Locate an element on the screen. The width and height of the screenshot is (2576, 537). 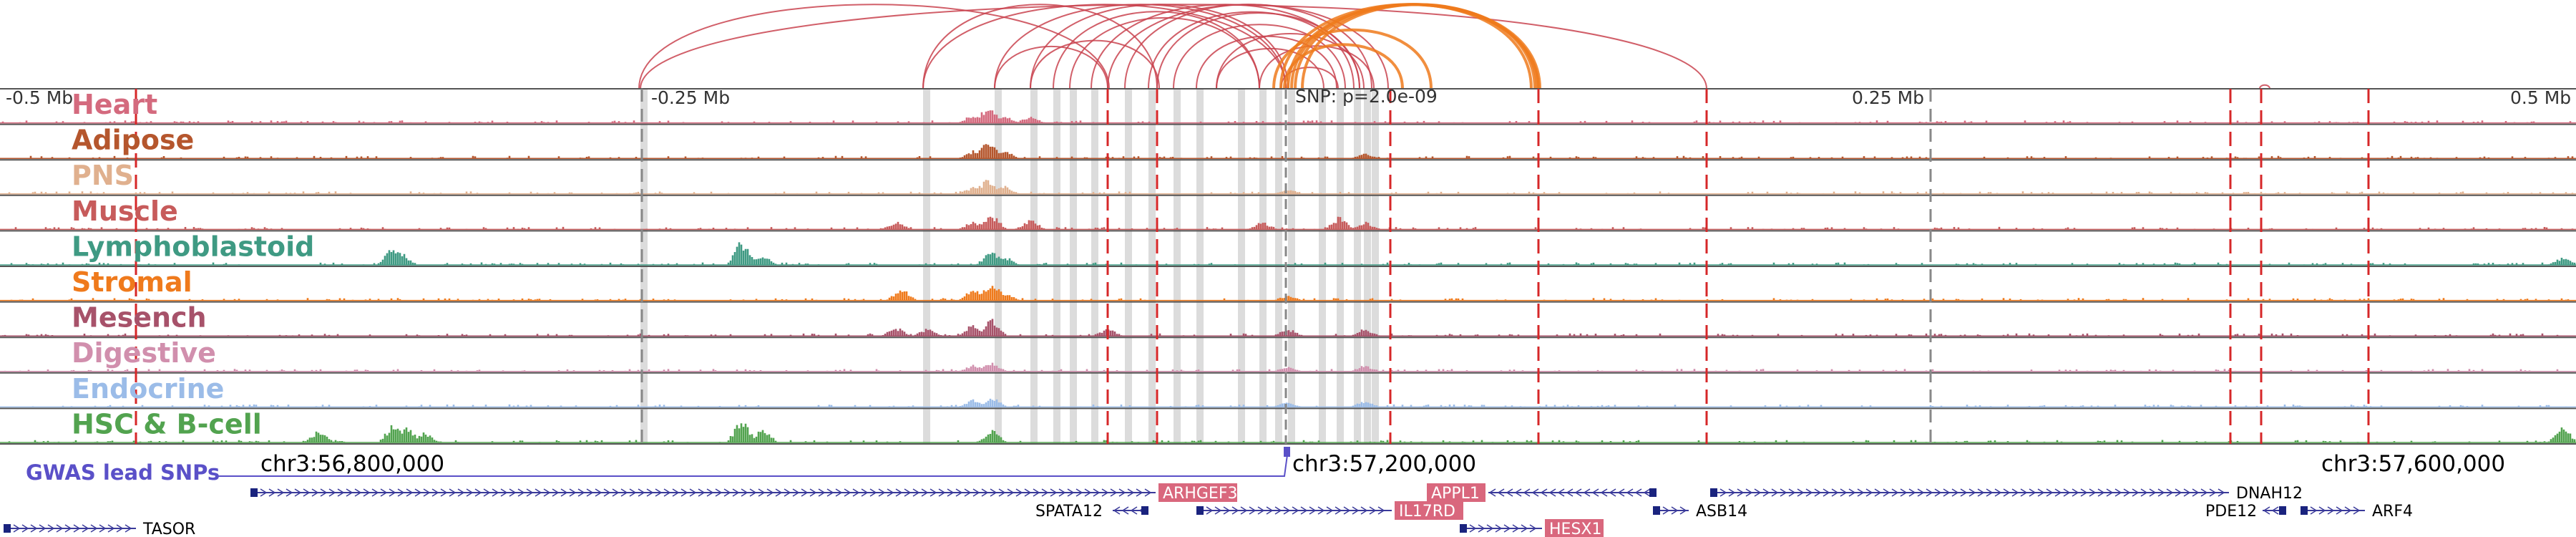
gene-label: HESX1 is located at coordinates (1575, 529).